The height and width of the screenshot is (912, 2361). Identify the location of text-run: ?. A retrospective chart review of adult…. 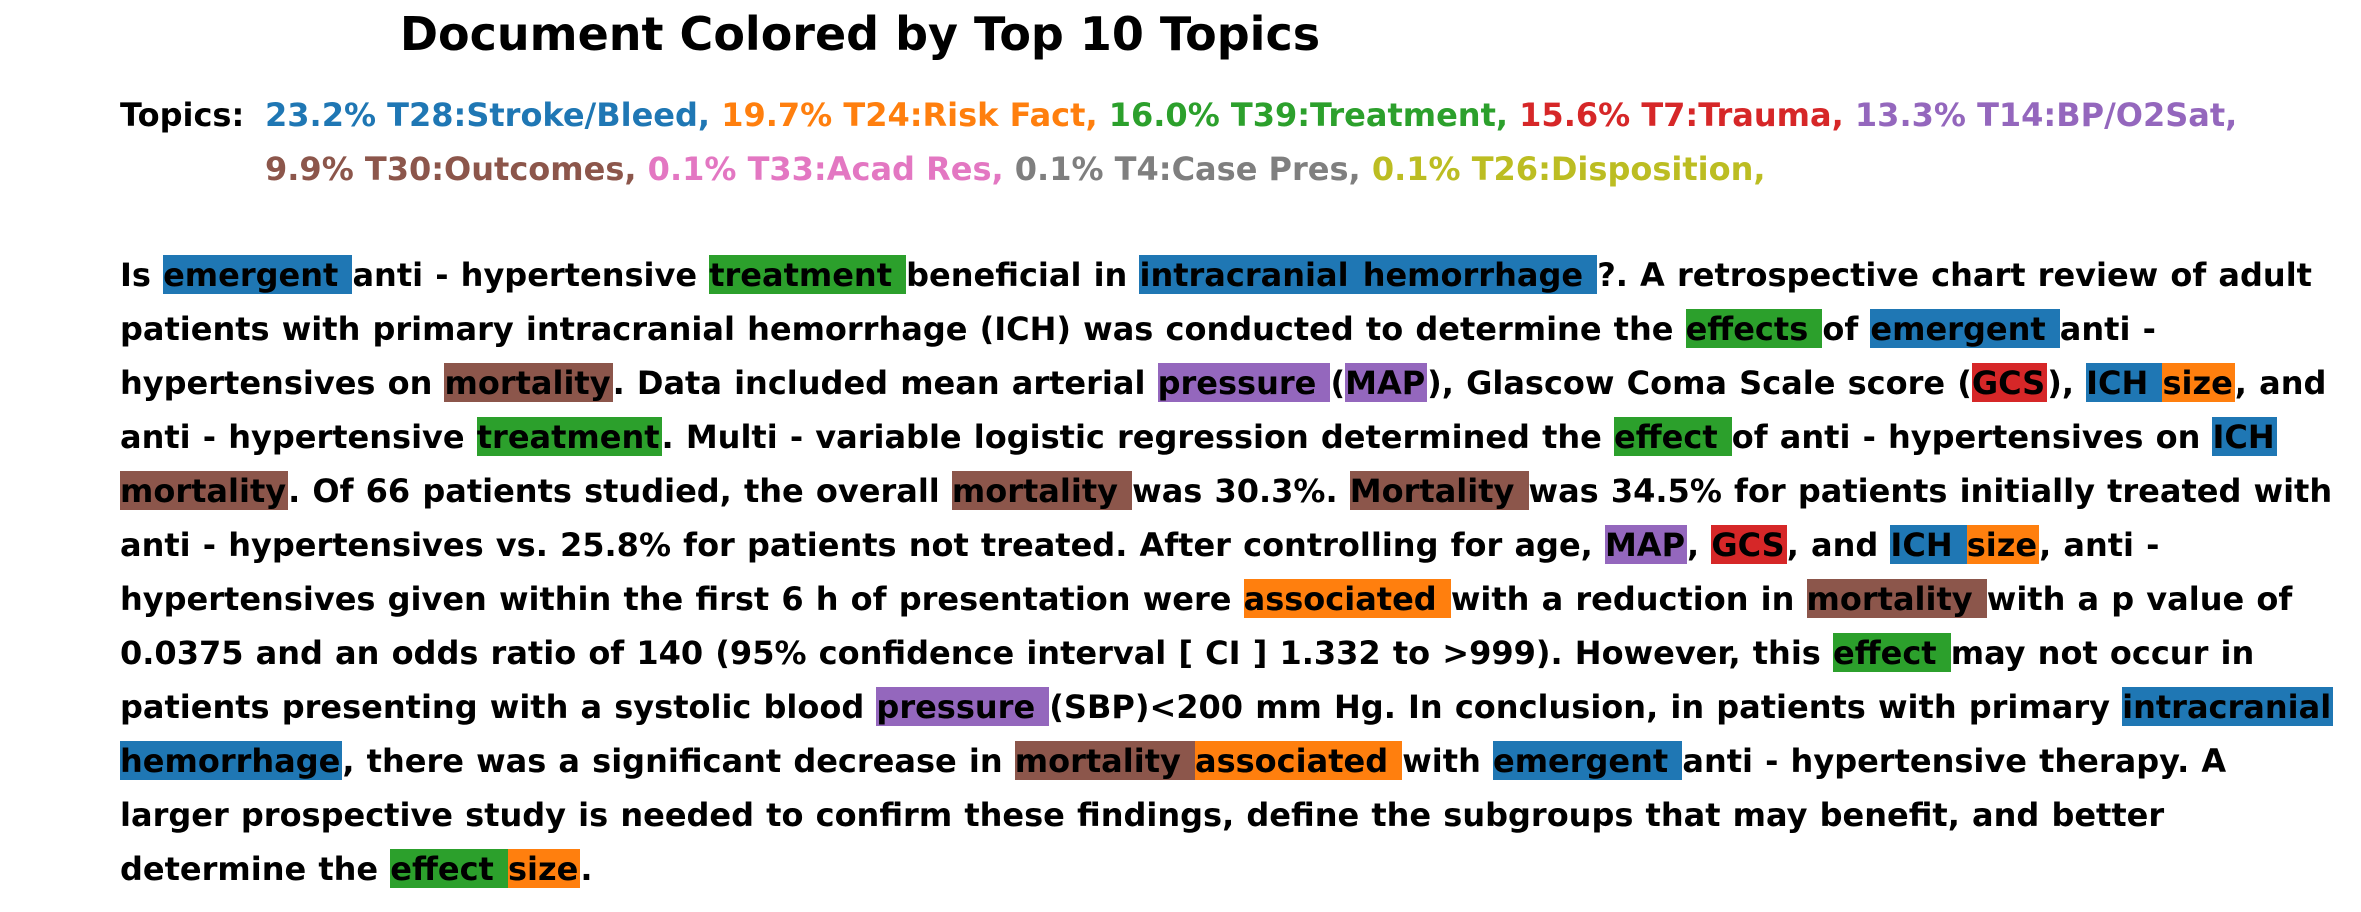
(1216, 302).